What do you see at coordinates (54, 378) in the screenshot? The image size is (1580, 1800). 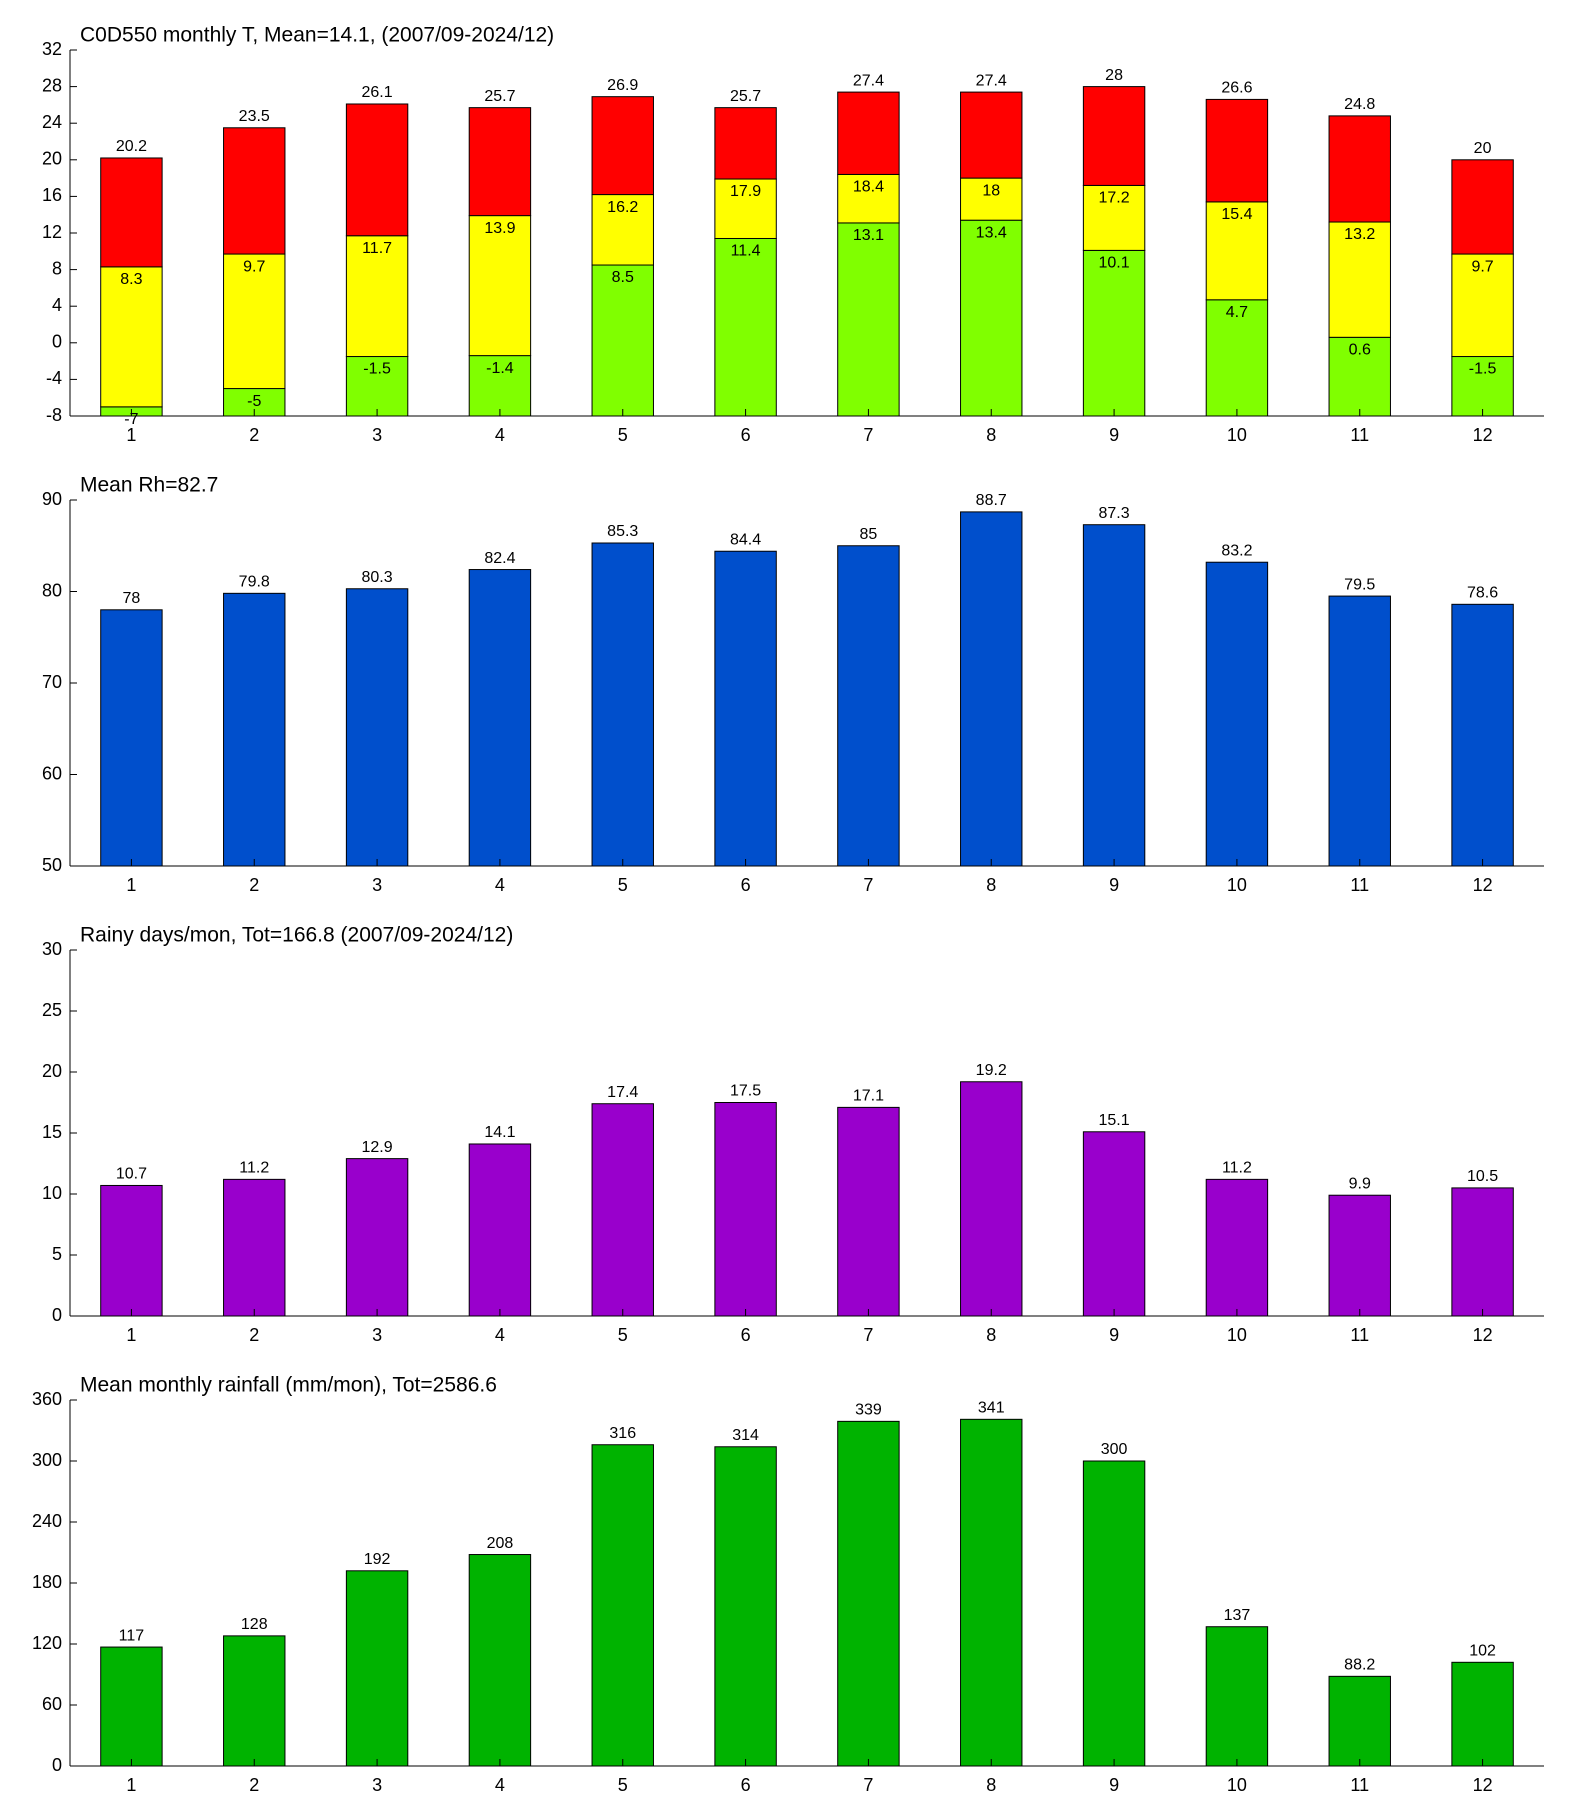 I see `y-tick-label: -4` at bounding box center [54, 378].